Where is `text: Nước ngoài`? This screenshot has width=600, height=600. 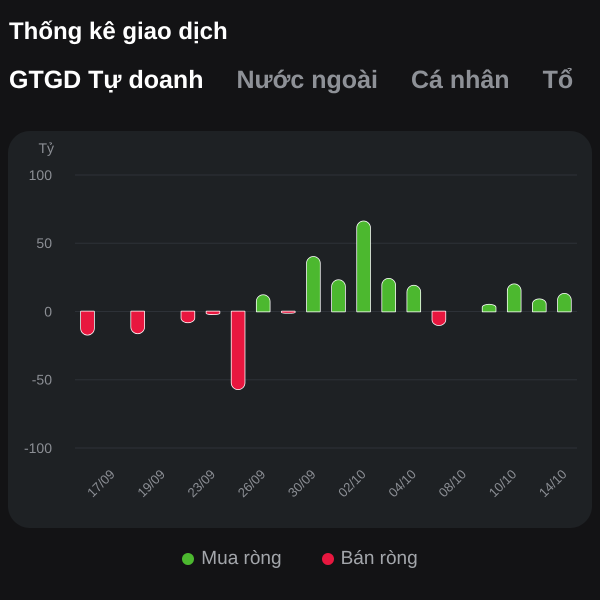 text: Nước ngoài is located at coordinates (307, 80).